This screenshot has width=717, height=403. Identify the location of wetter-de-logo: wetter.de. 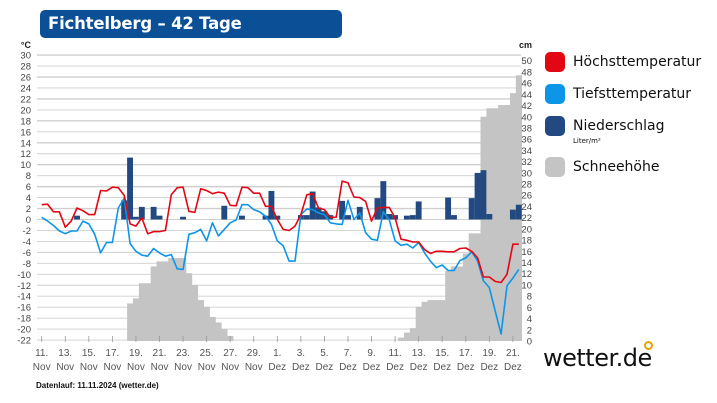
(597, 358).